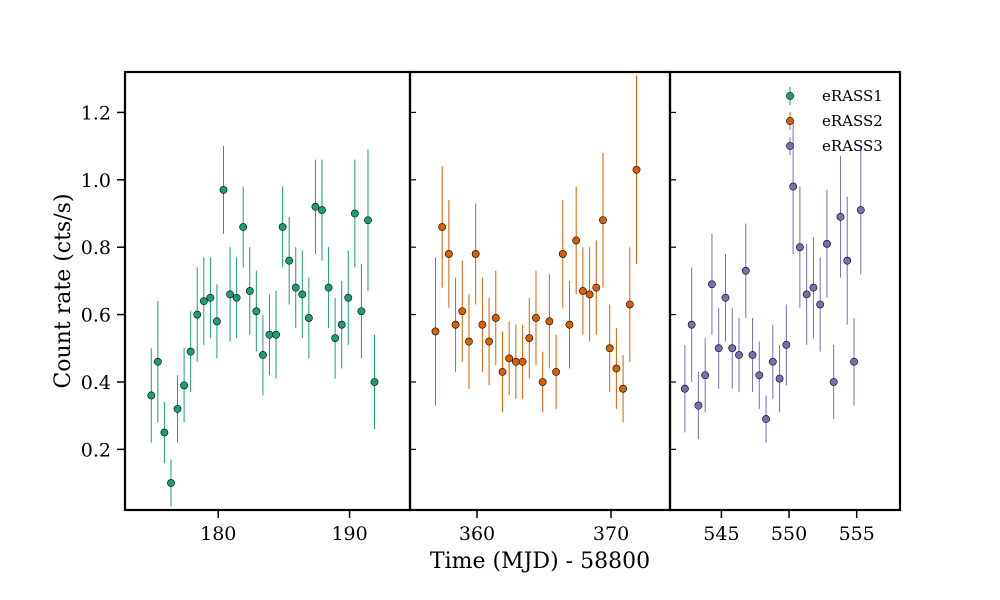  I want to click on x-tick-label: 370, so click(611, 534).